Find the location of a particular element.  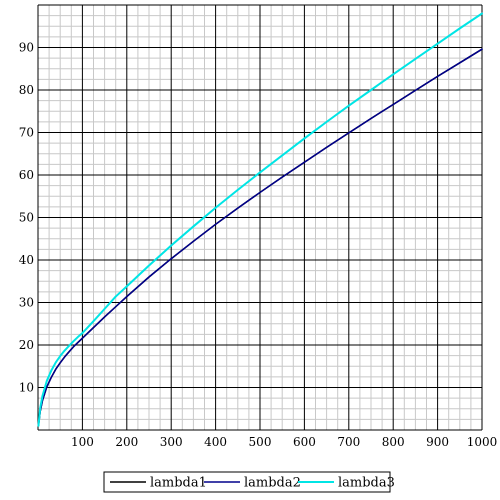

legend-box is located at coordinates (247, 482).